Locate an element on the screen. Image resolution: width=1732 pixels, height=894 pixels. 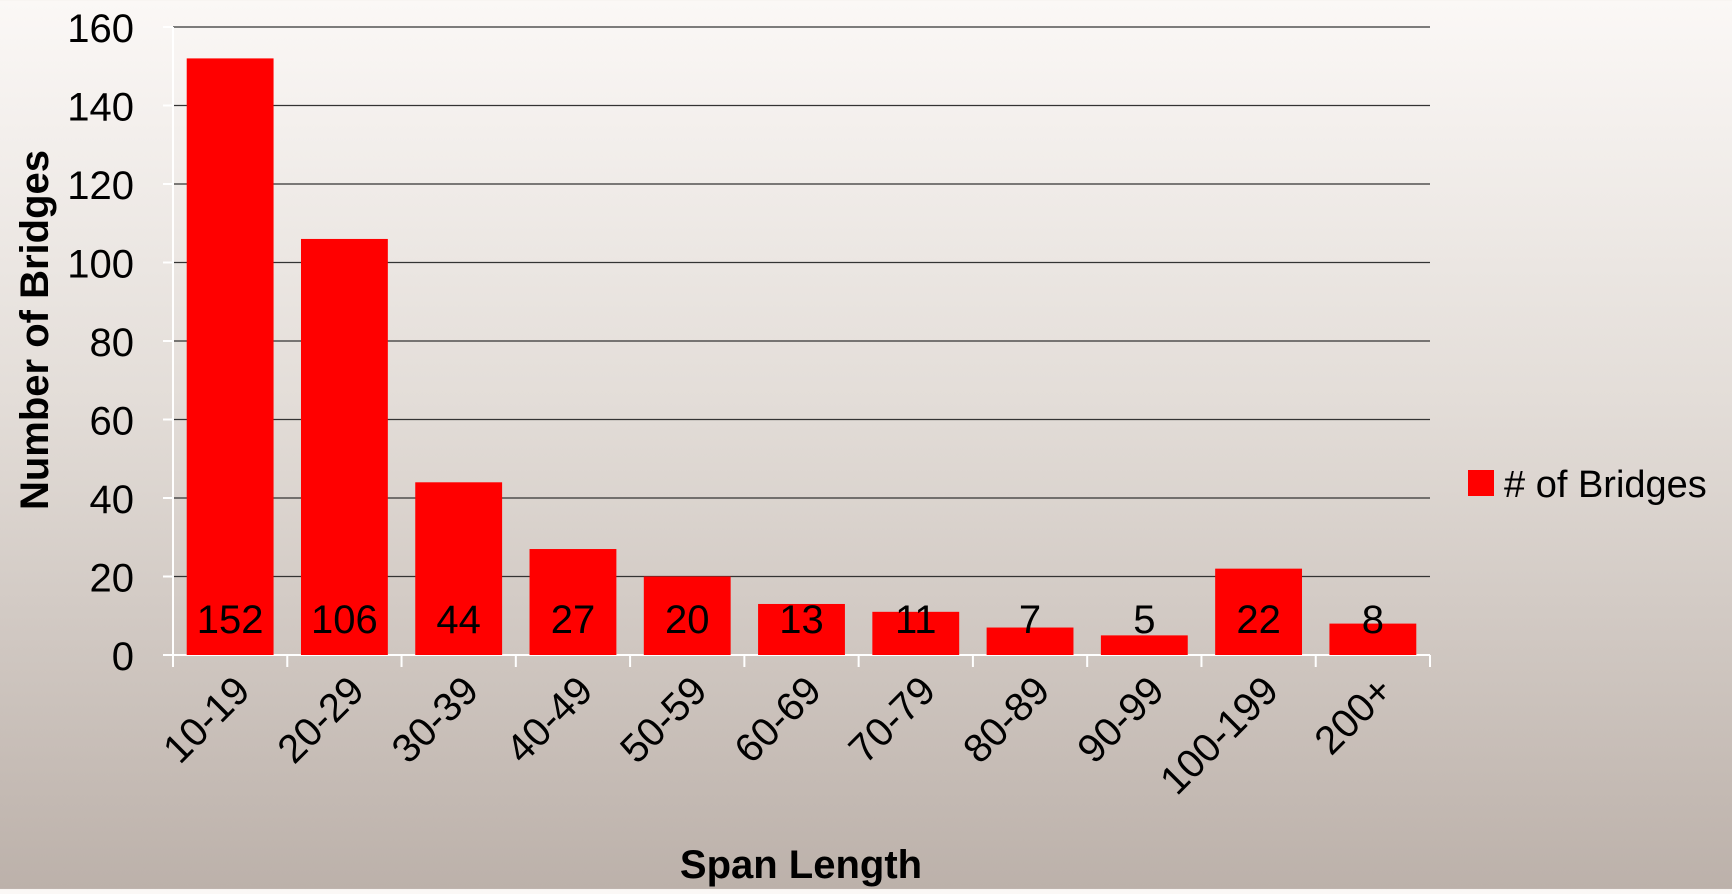
x-tick-label: 70-79 is located at coordinates (892, 719).